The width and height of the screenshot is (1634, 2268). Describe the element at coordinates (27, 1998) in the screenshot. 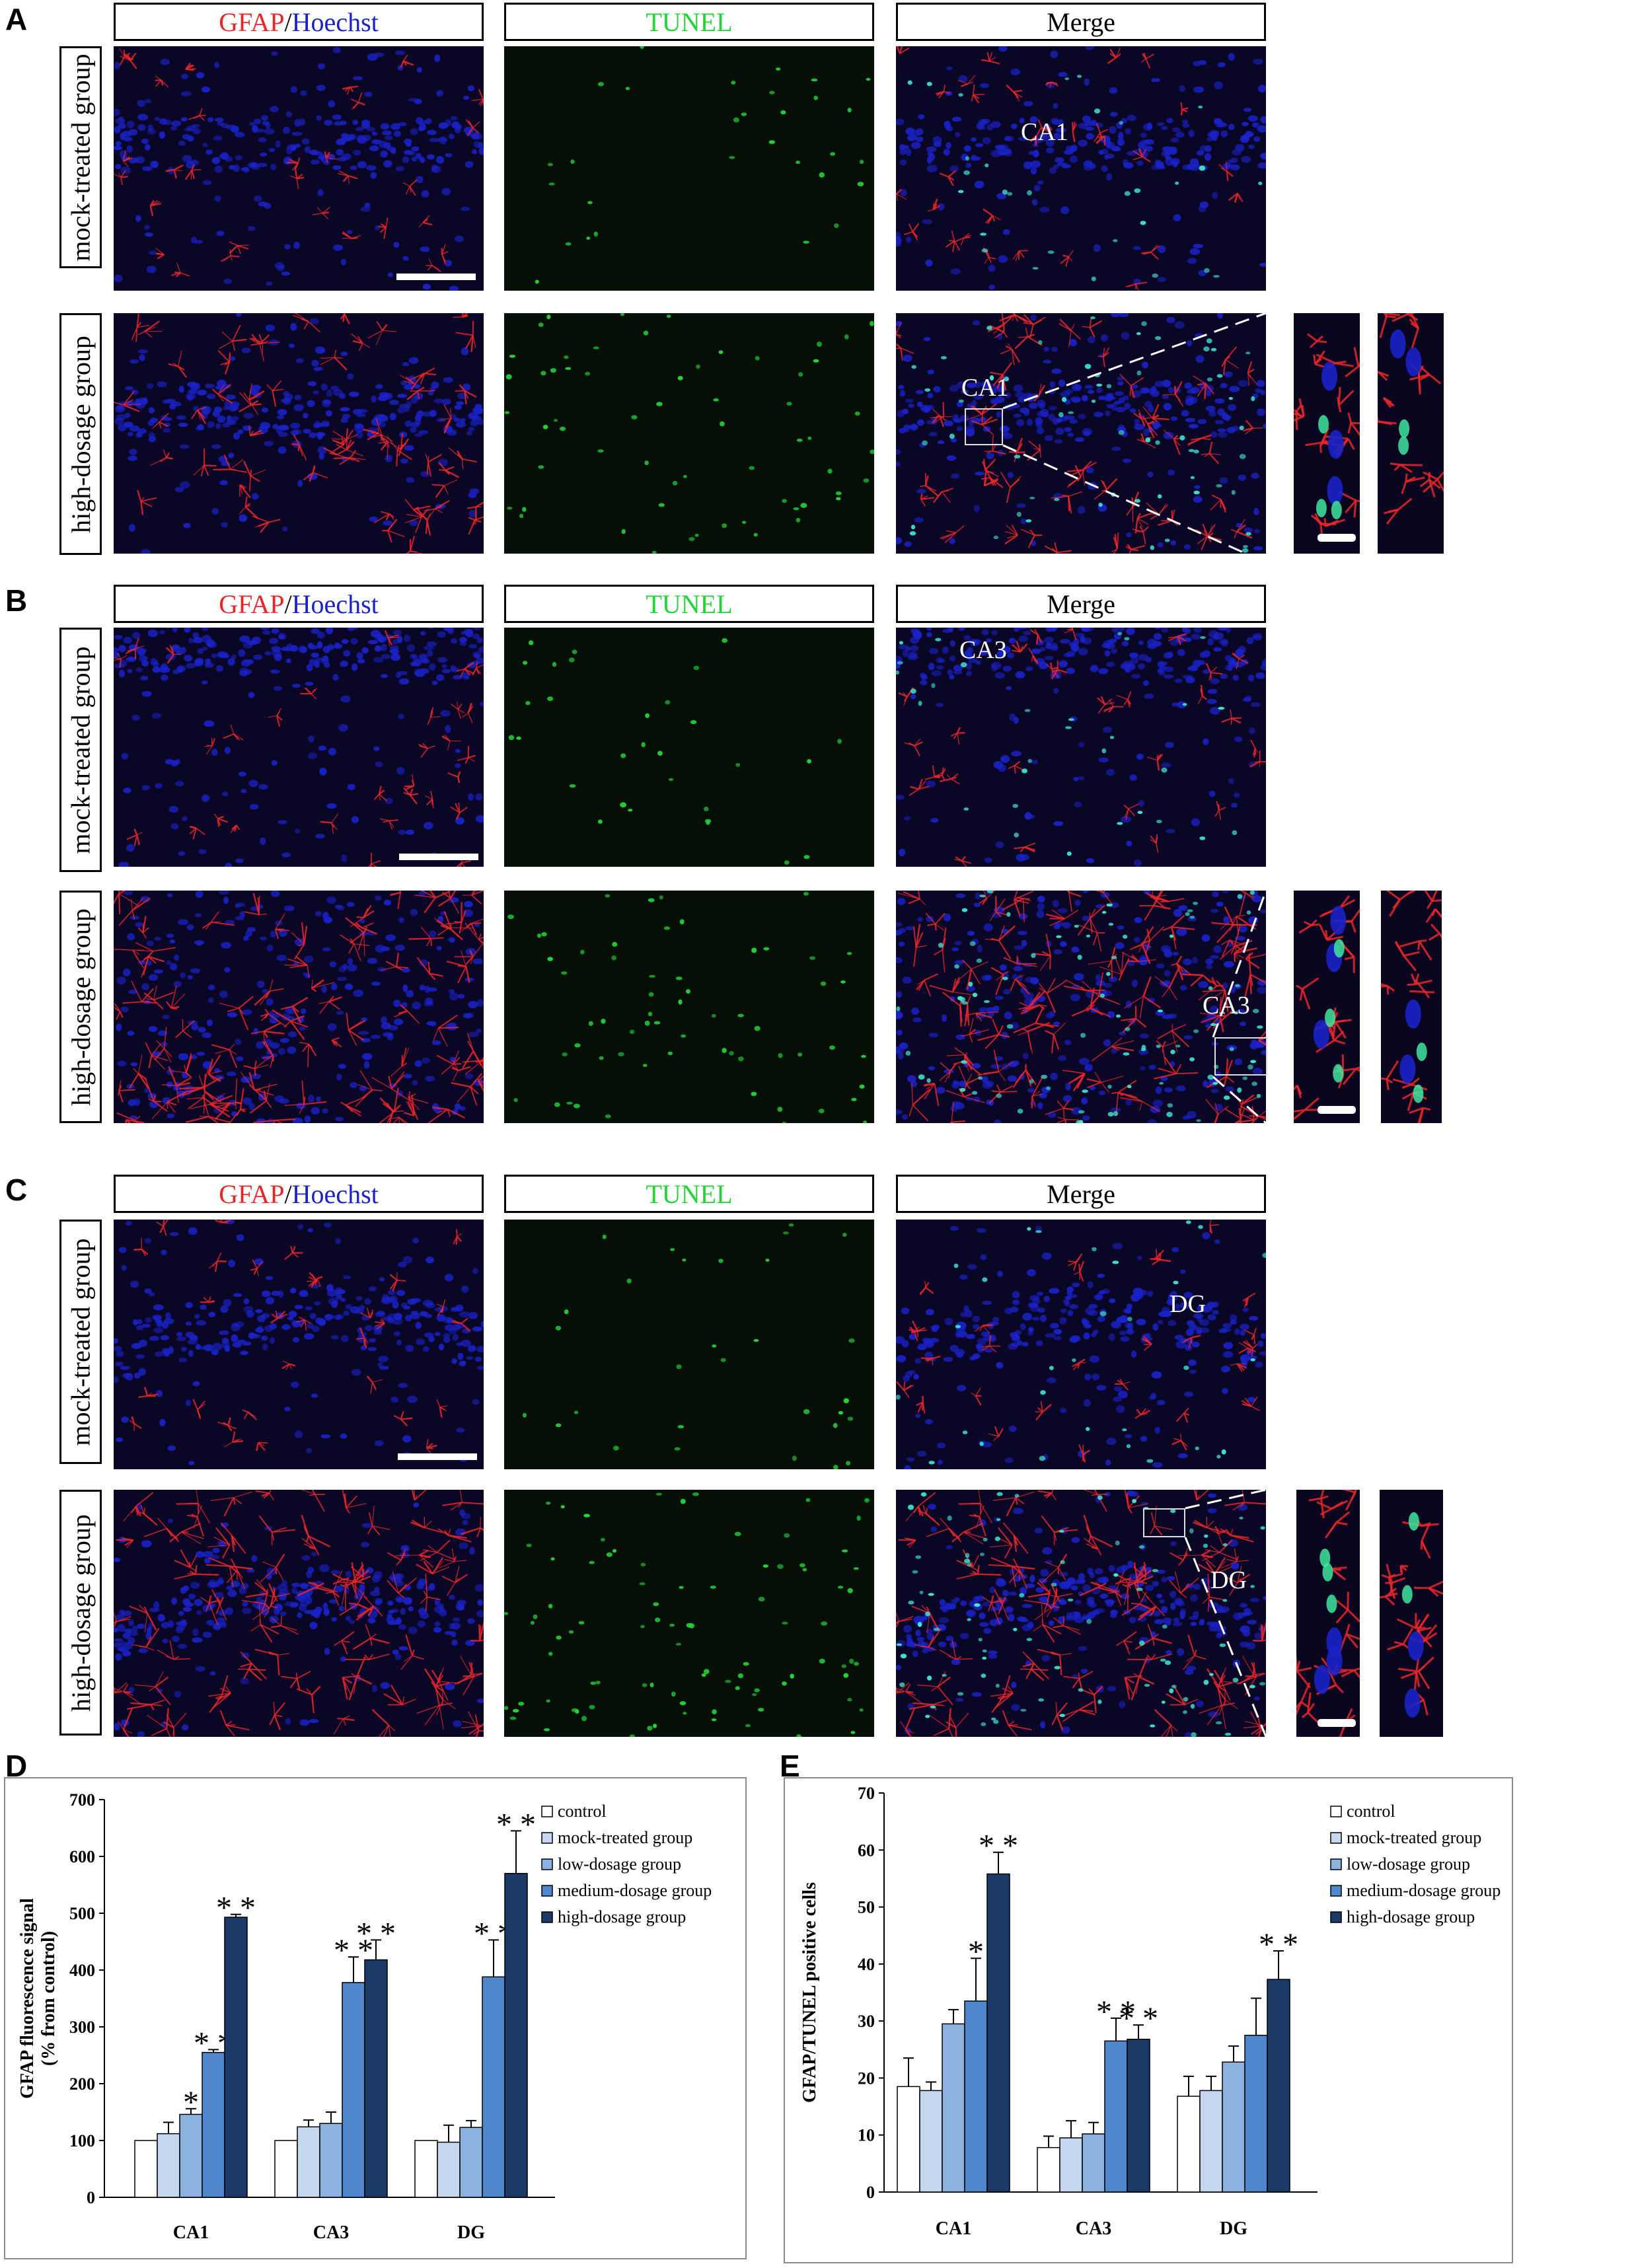

I see `y-axis-label: GFAP fluorescence signal` at that location.